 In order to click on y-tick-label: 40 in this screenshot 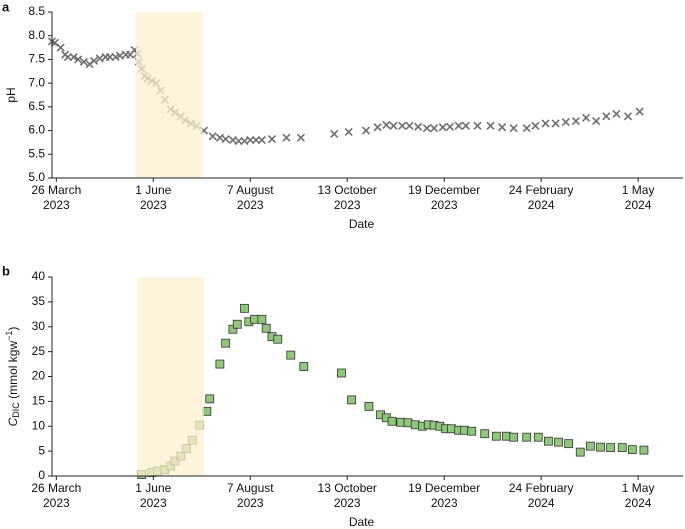, I will do `click(39, 276)`.